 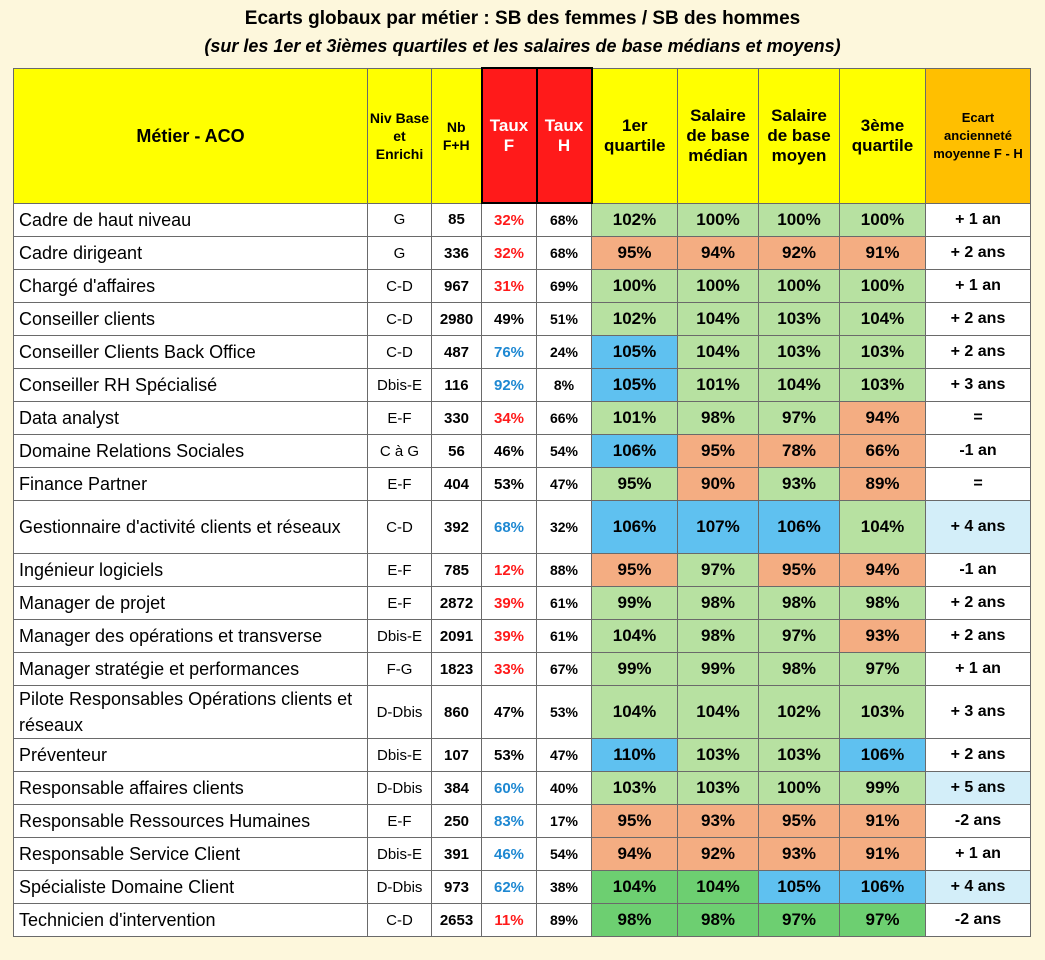 I want to click on cell-q1: 103%, so click(x=634, y=788).